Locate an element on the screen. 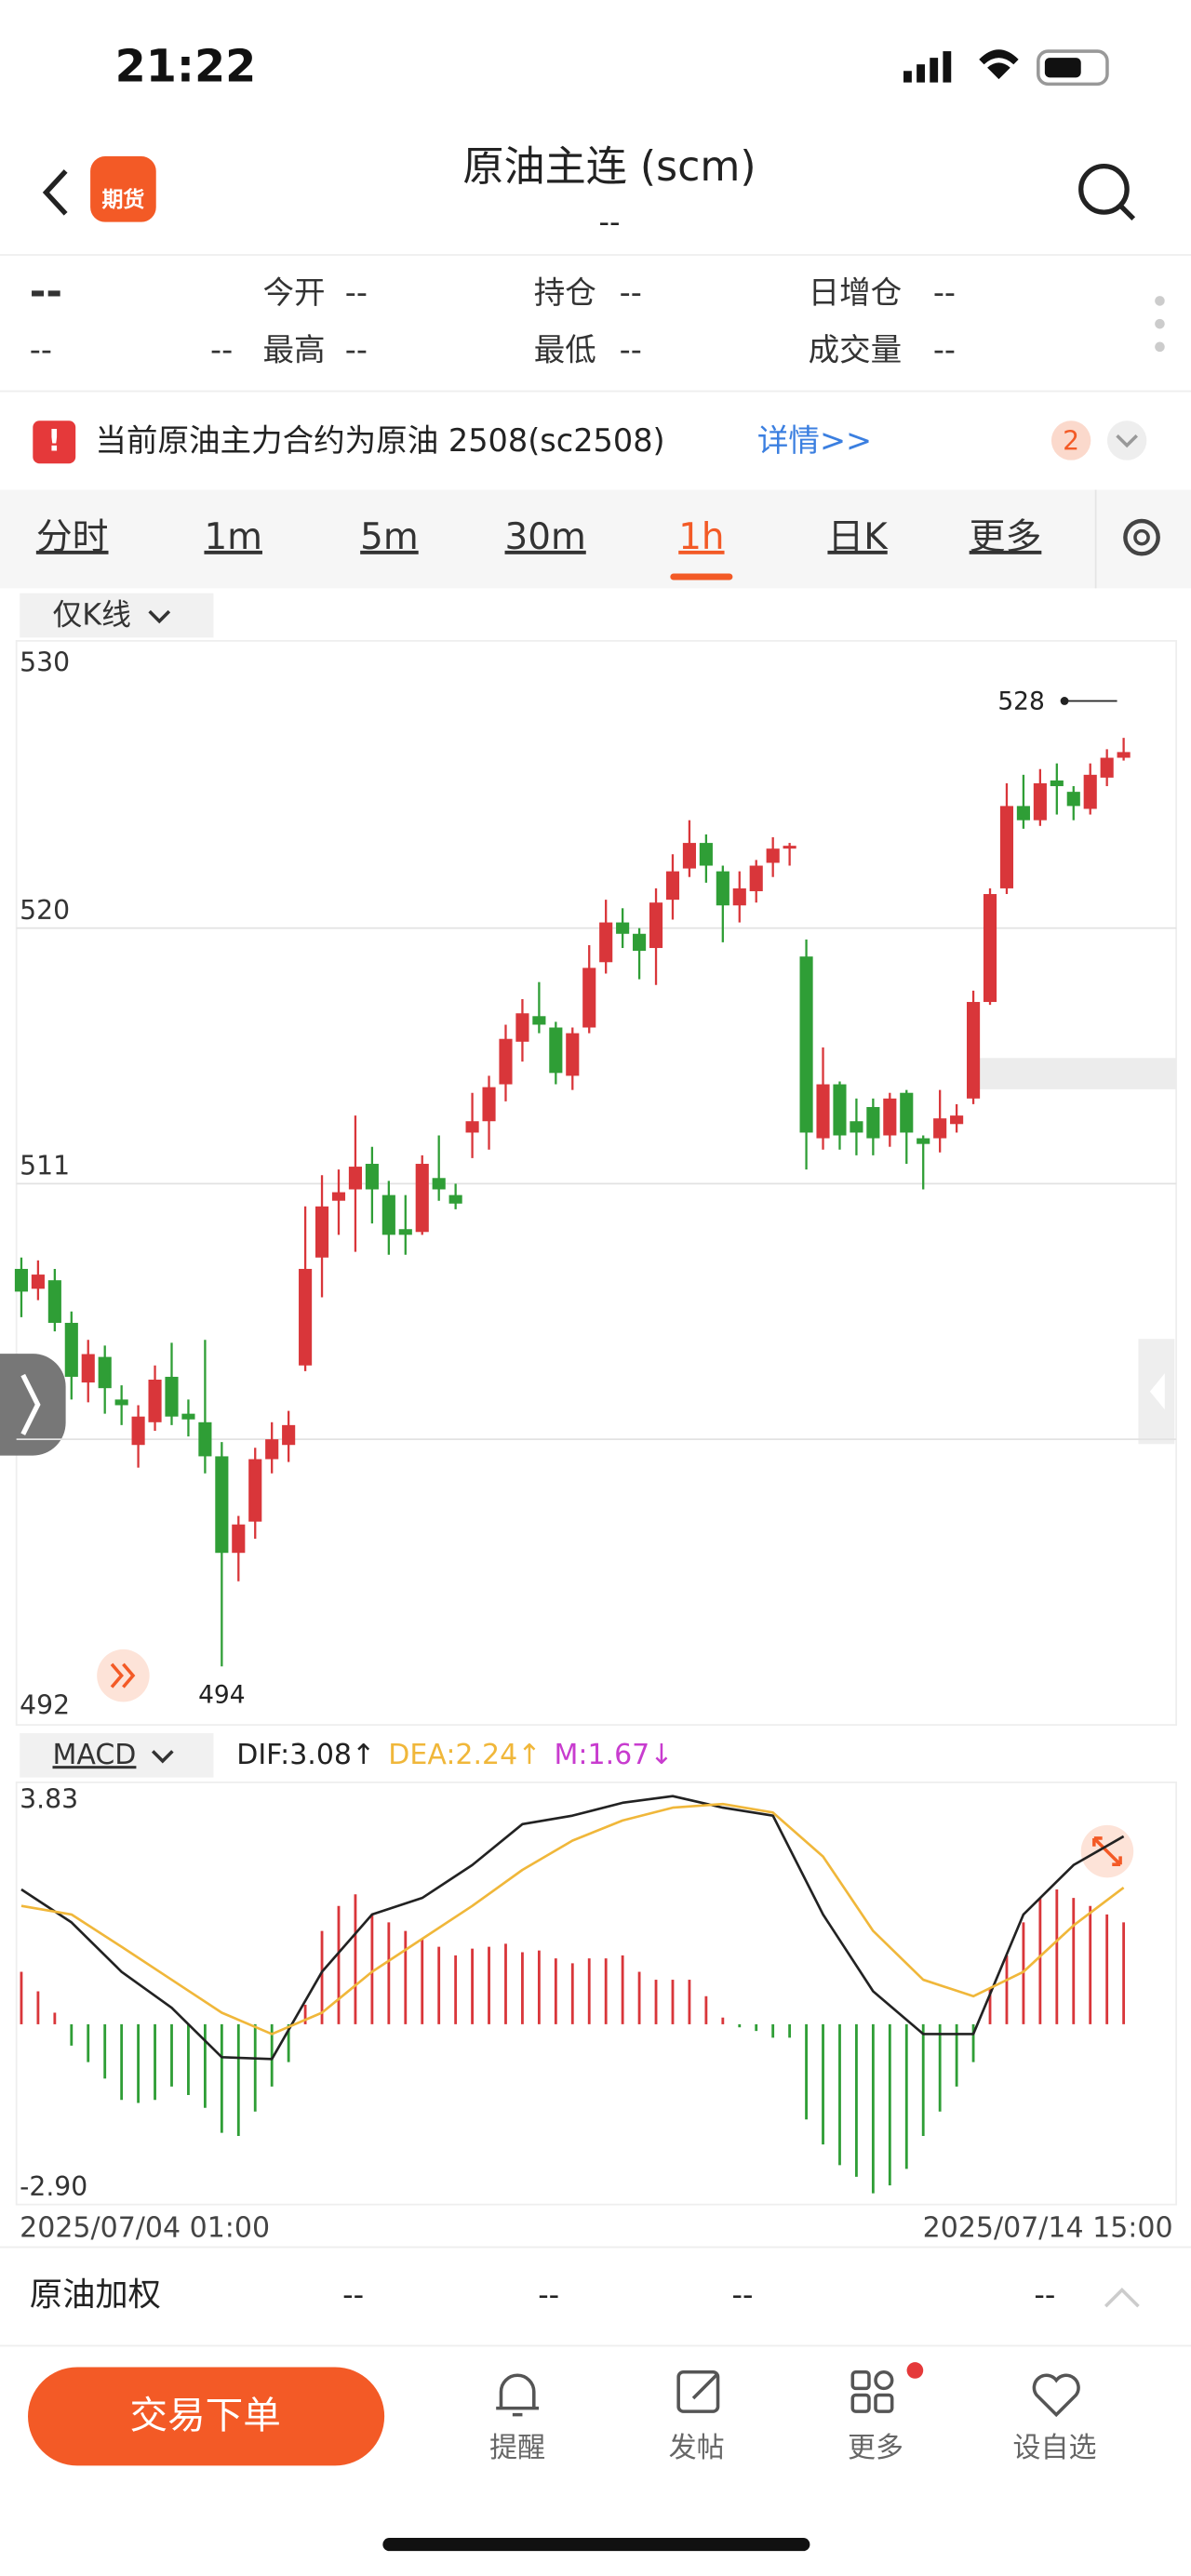 The width and height of the screenshot is (1191, 2576). indicator-name: MACD is located at coordinates (94, 1755).